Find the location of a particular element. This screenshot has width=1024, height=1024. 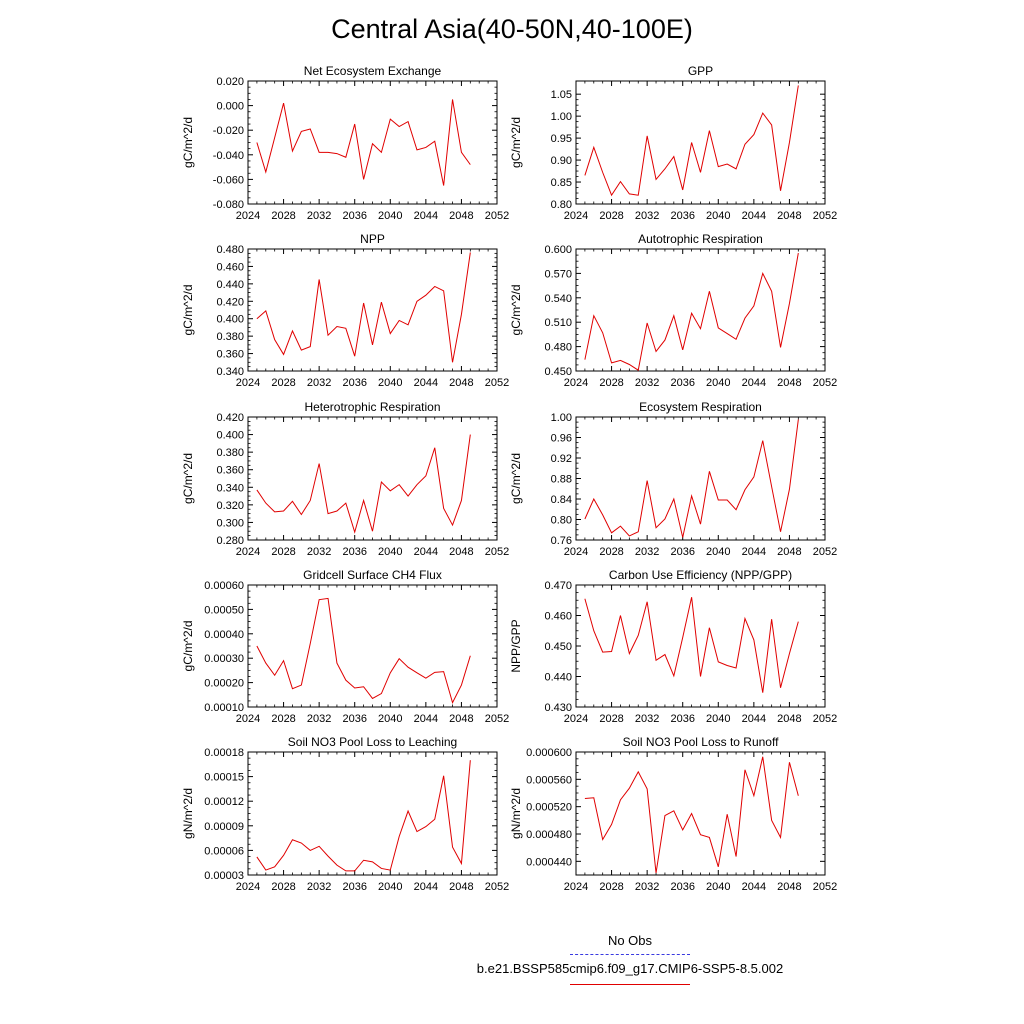

y-tick-label: 0.95 is located at coordinates (561, 139).